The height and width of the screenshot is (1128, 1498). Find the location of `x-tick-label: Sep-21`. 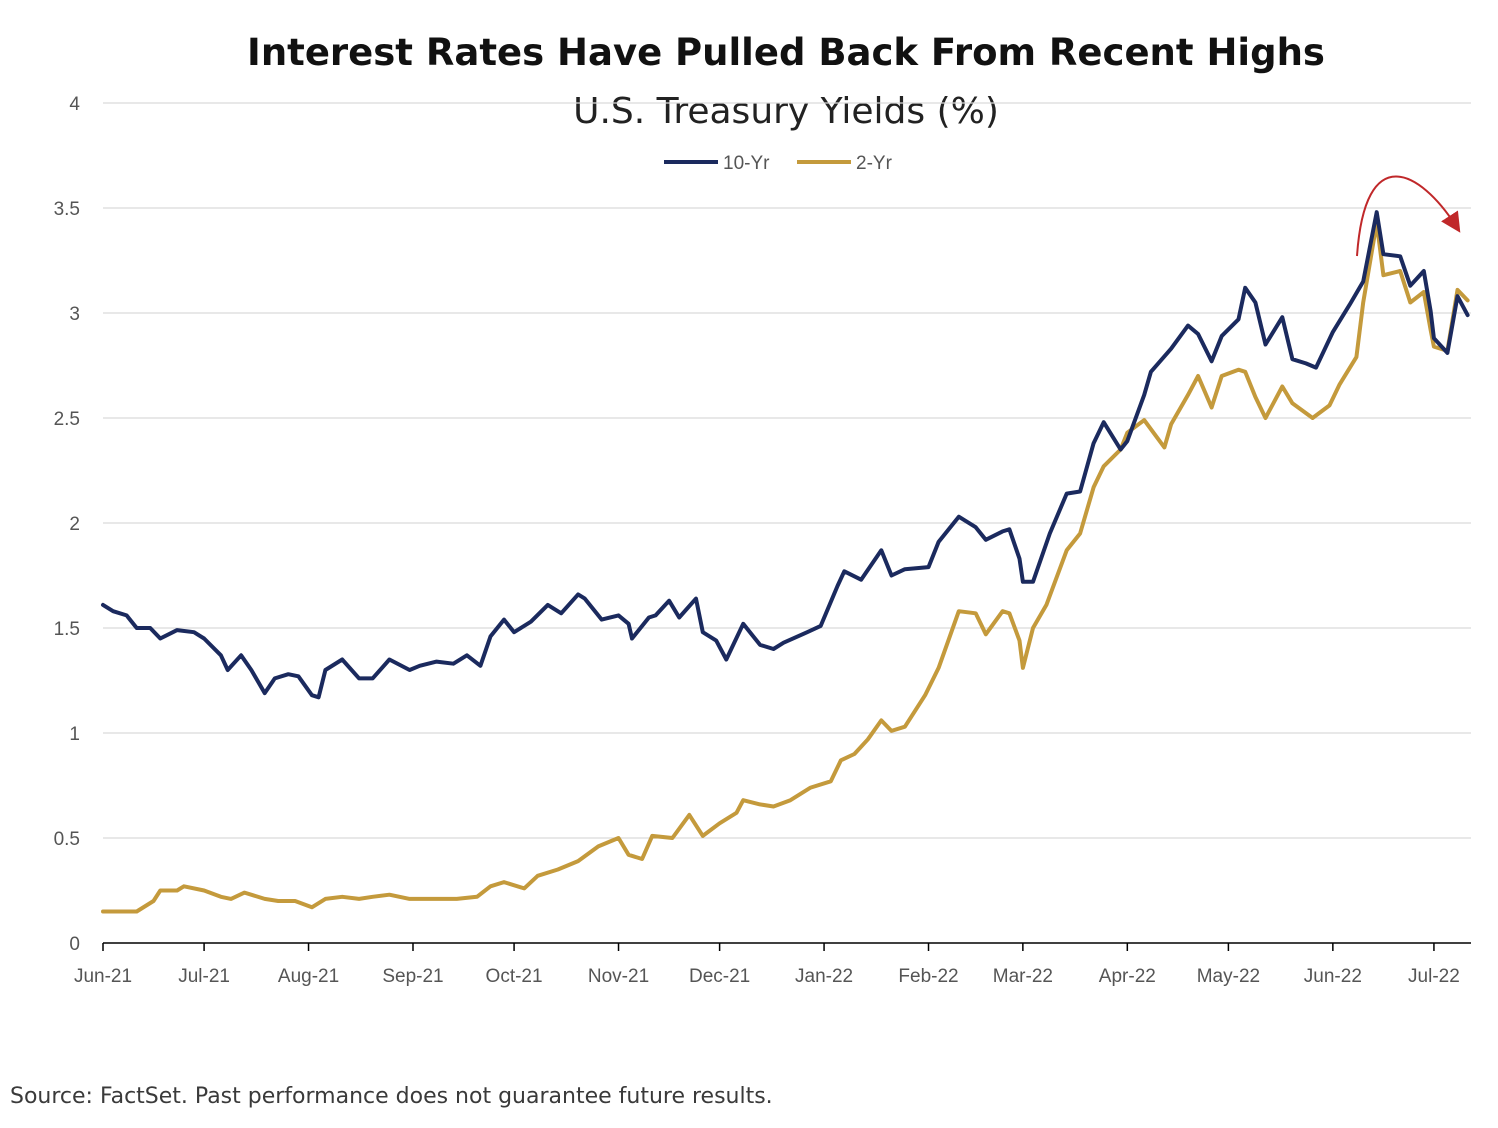

x-tick-label: Sep-21 is located at coordinates (412, 976).